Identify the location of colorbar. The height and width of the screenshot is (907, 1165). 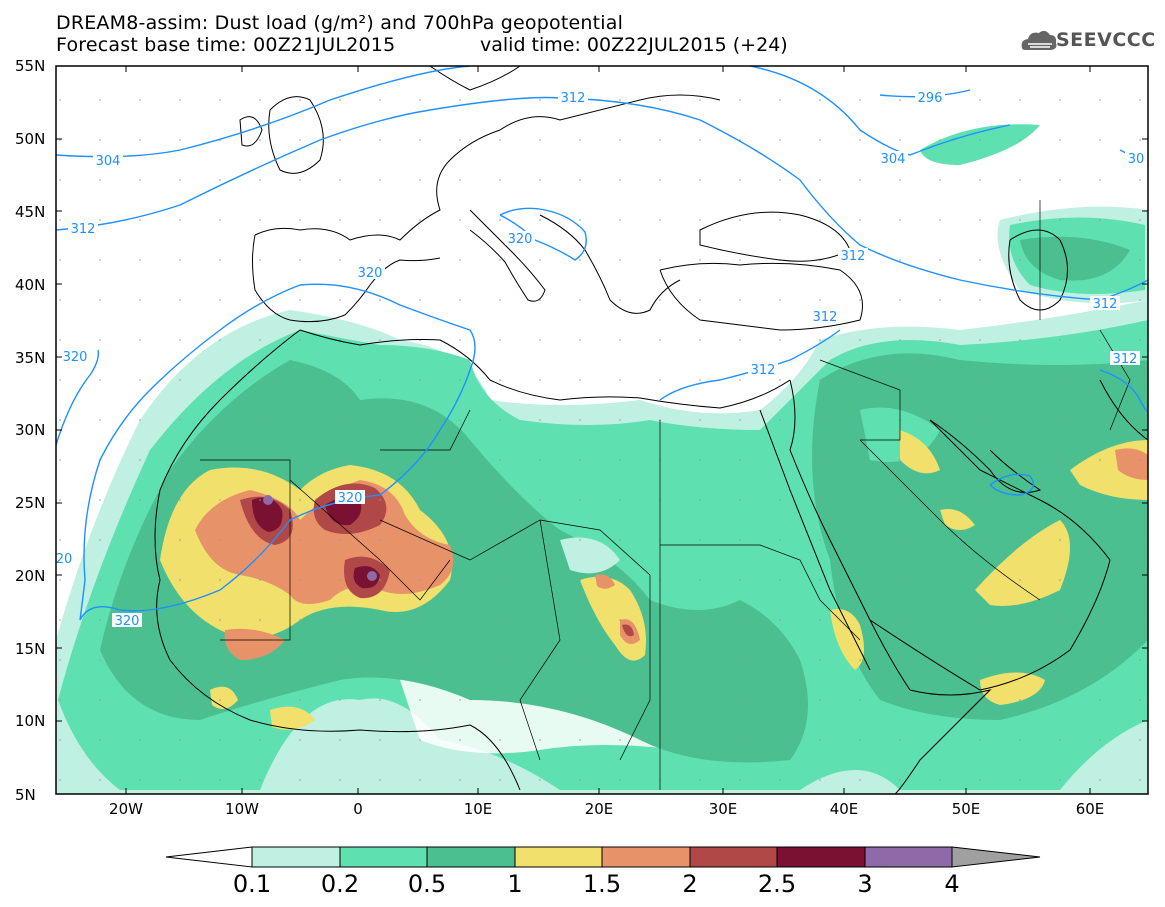
(603, 857).